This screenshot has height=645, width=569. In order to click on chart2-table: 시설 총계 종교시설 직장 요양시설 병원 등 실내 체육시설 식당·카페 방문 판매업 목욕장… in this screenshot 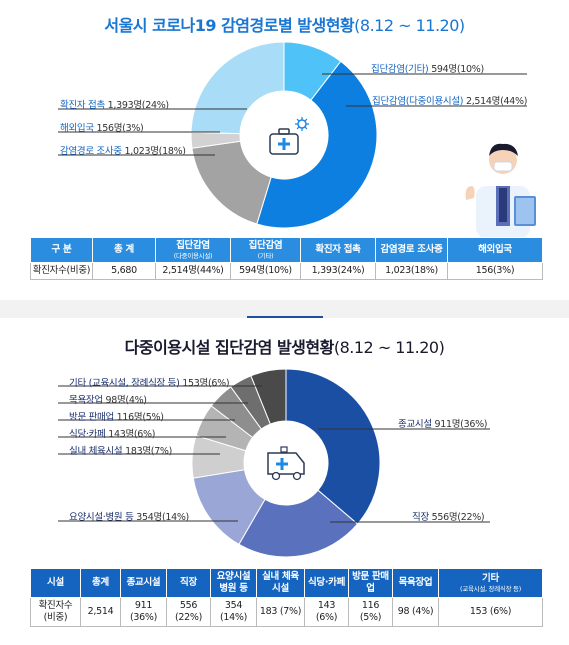, I will do `click(286, 597)`.